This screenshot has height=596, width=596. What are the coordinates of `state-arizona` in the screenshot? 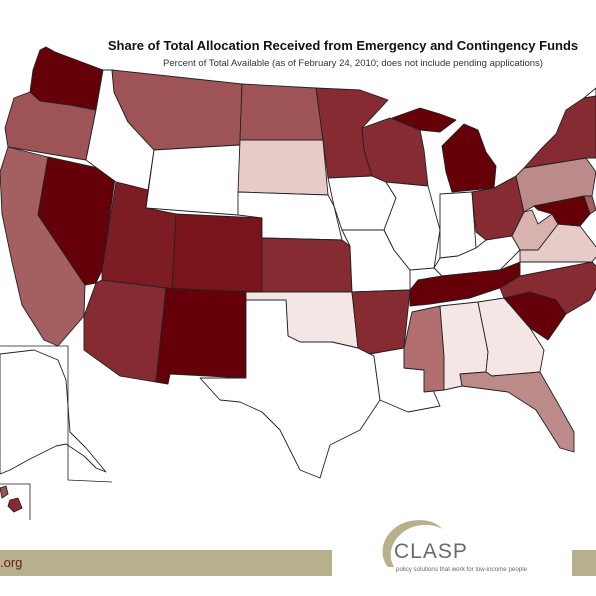 It's located at (125, 331).